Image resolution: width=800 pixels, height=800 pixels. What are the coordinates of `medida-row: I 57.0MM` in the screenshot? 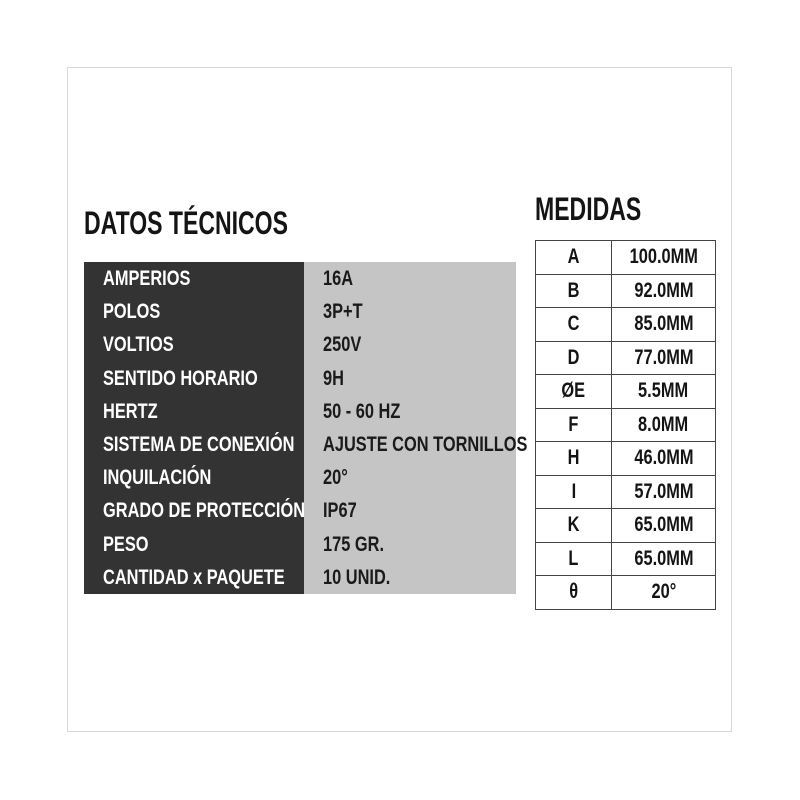 It's located at (625, 491).